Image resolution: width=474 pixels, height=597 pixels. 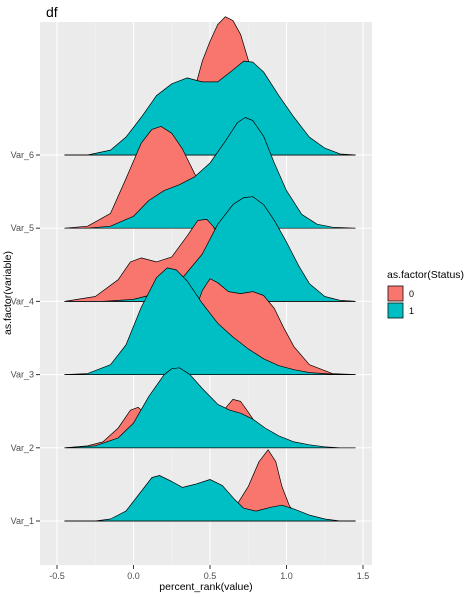 What do you see at coordinates (363, 576) in the screenshot?
I see `x-tick-label: 1.5` at bounding box center [363, 576].